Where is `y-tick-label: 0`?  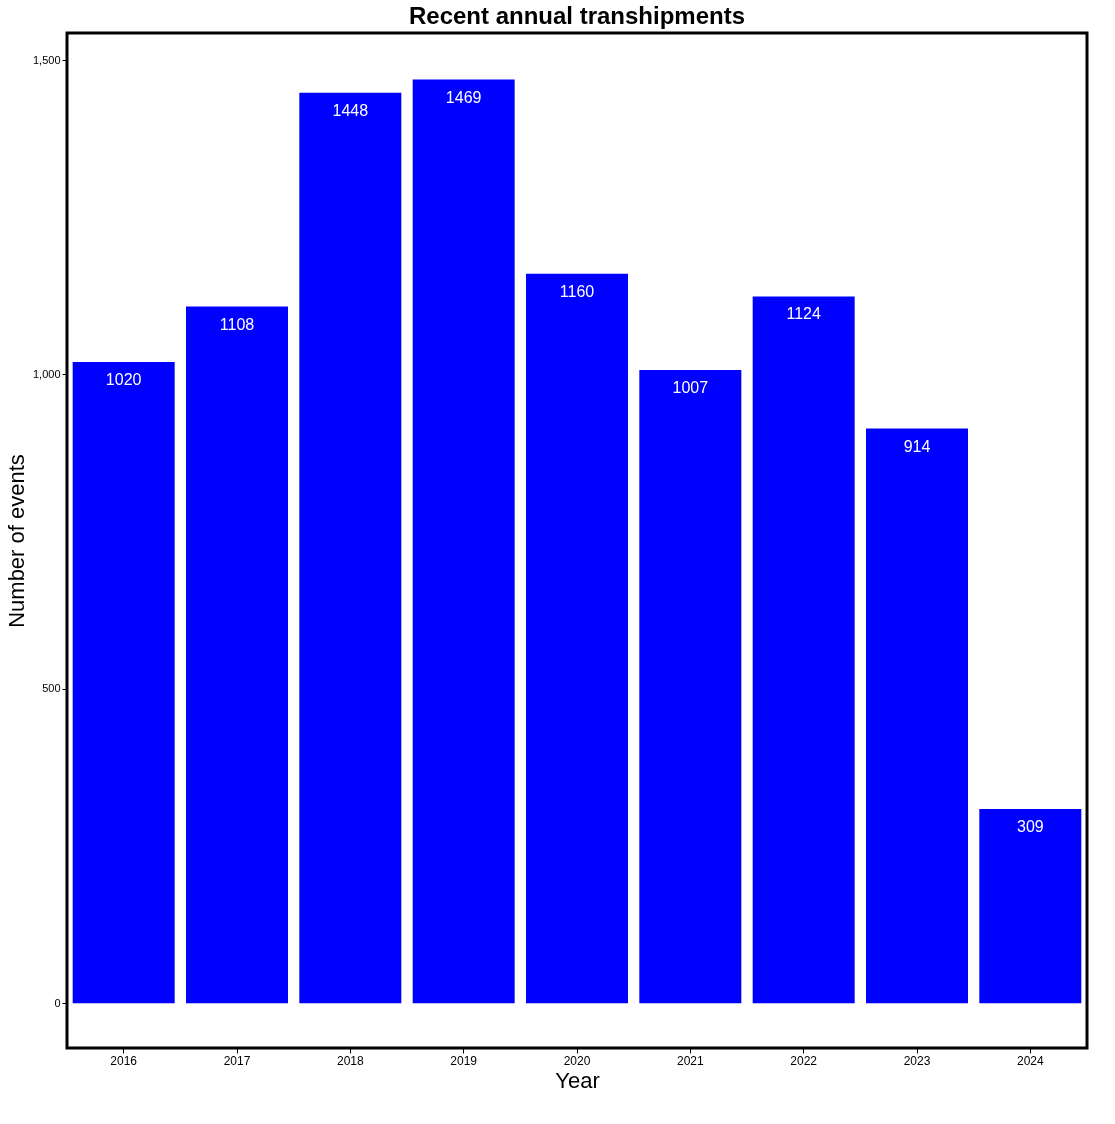
y-tick-label: 0 is located at coordinates (57, 1002).